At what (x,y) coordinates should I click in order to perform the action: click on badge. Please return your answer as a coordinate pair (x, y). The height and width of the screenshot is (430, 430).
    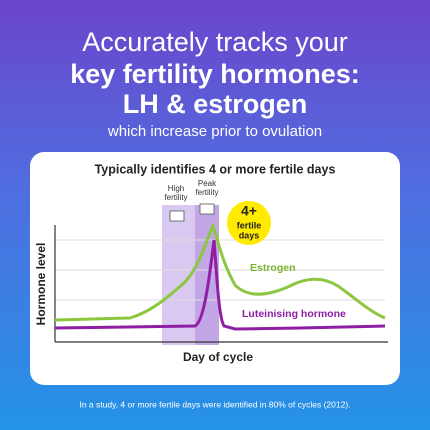
    Looking at the image, I should click on (249, 223).